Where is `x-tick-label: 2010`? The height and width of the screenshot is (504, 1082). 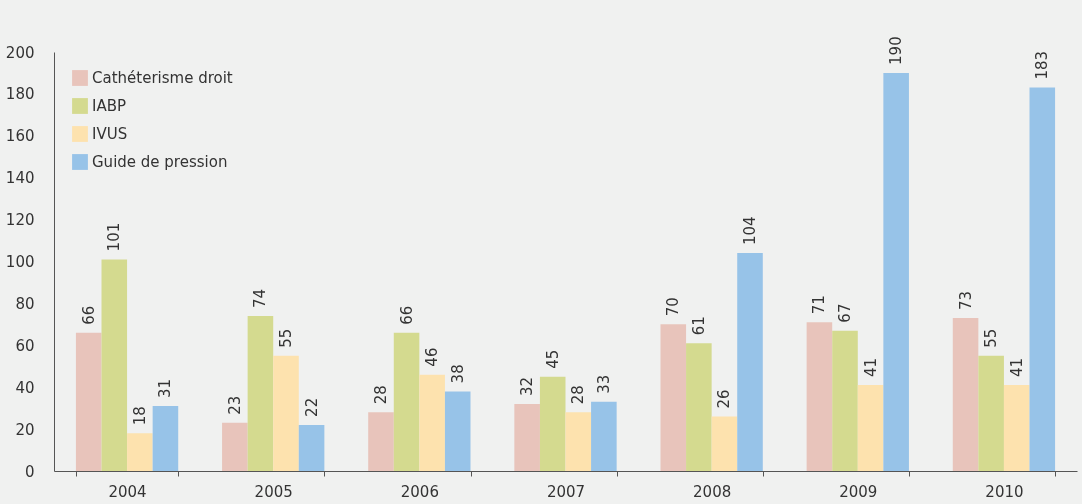 x-tick-label: 2010 is located at coordinates (1004, 491).